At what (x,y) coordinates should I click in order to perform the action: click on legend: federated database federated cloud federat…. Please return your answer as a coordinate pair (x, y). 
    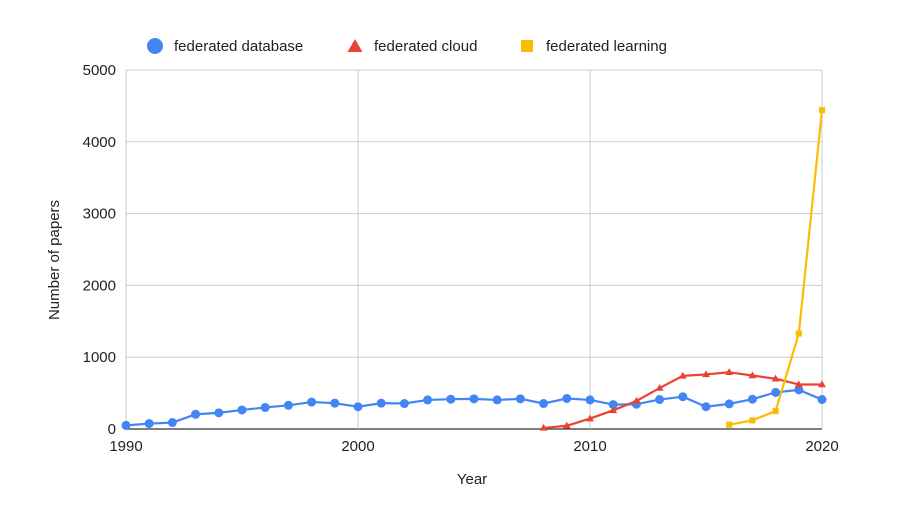
    Looking at the image, I should click on (407, 46).